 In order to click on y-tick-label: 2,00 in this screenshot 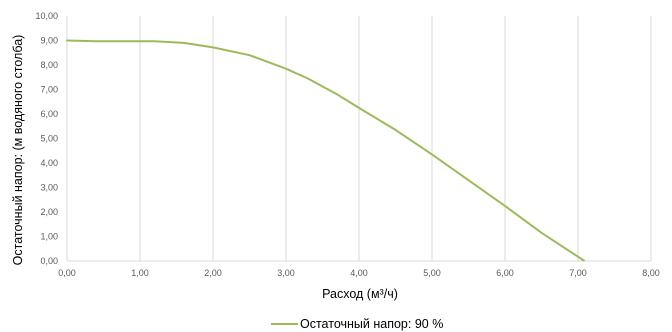, I will do `click(49, 212)`.